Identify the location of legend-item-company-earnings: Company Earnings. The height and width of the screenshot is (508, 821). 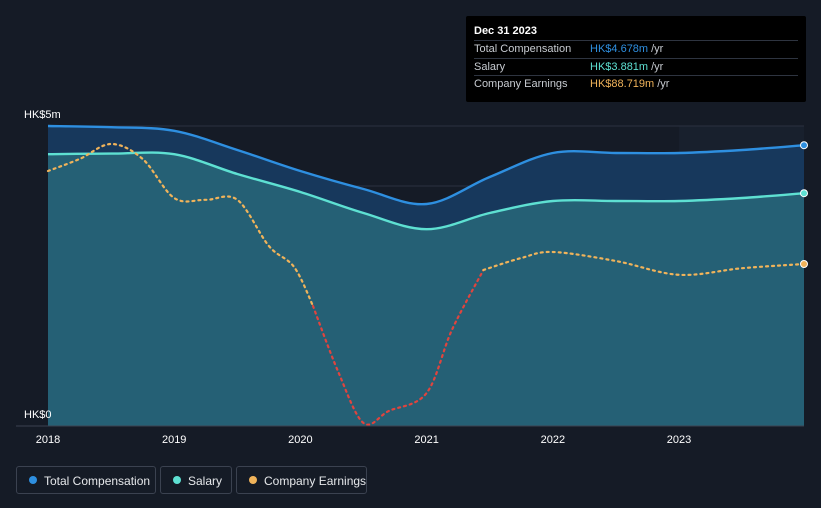
(301, 480).